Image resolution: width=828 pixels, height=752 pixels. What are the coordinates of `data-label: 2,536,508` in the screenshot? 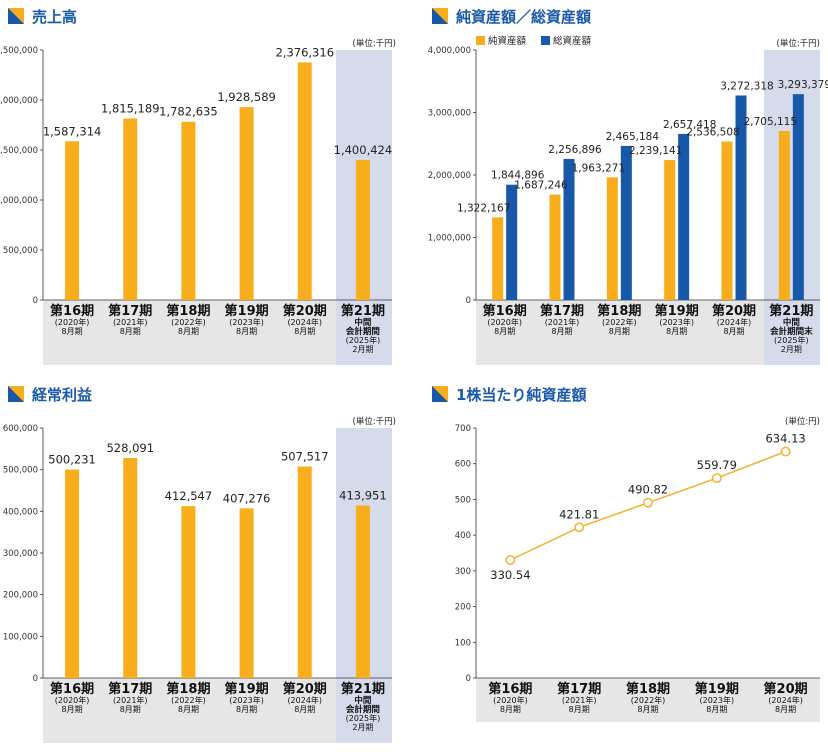 It's located at (712, 132).